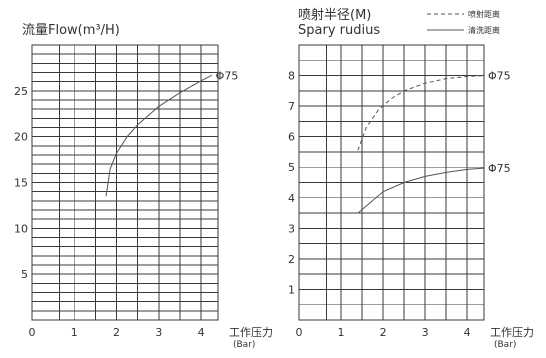 Image resolution: width=546 pixels, height=358 pixels. I want to click on radius-y-tick-label: 6, so click(291, 137).